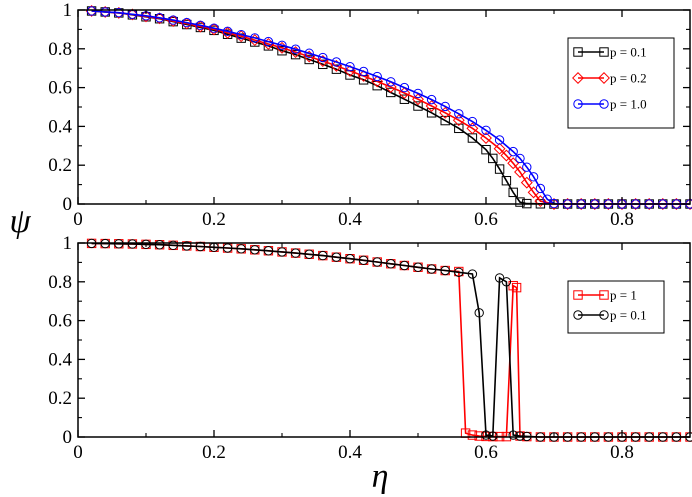 This screenshot has height=497, width=692. What do you see at coordinates (628, 315) in the screenshot?
I see `legend-label: p = 0.1` at bounding box center [628, 315].